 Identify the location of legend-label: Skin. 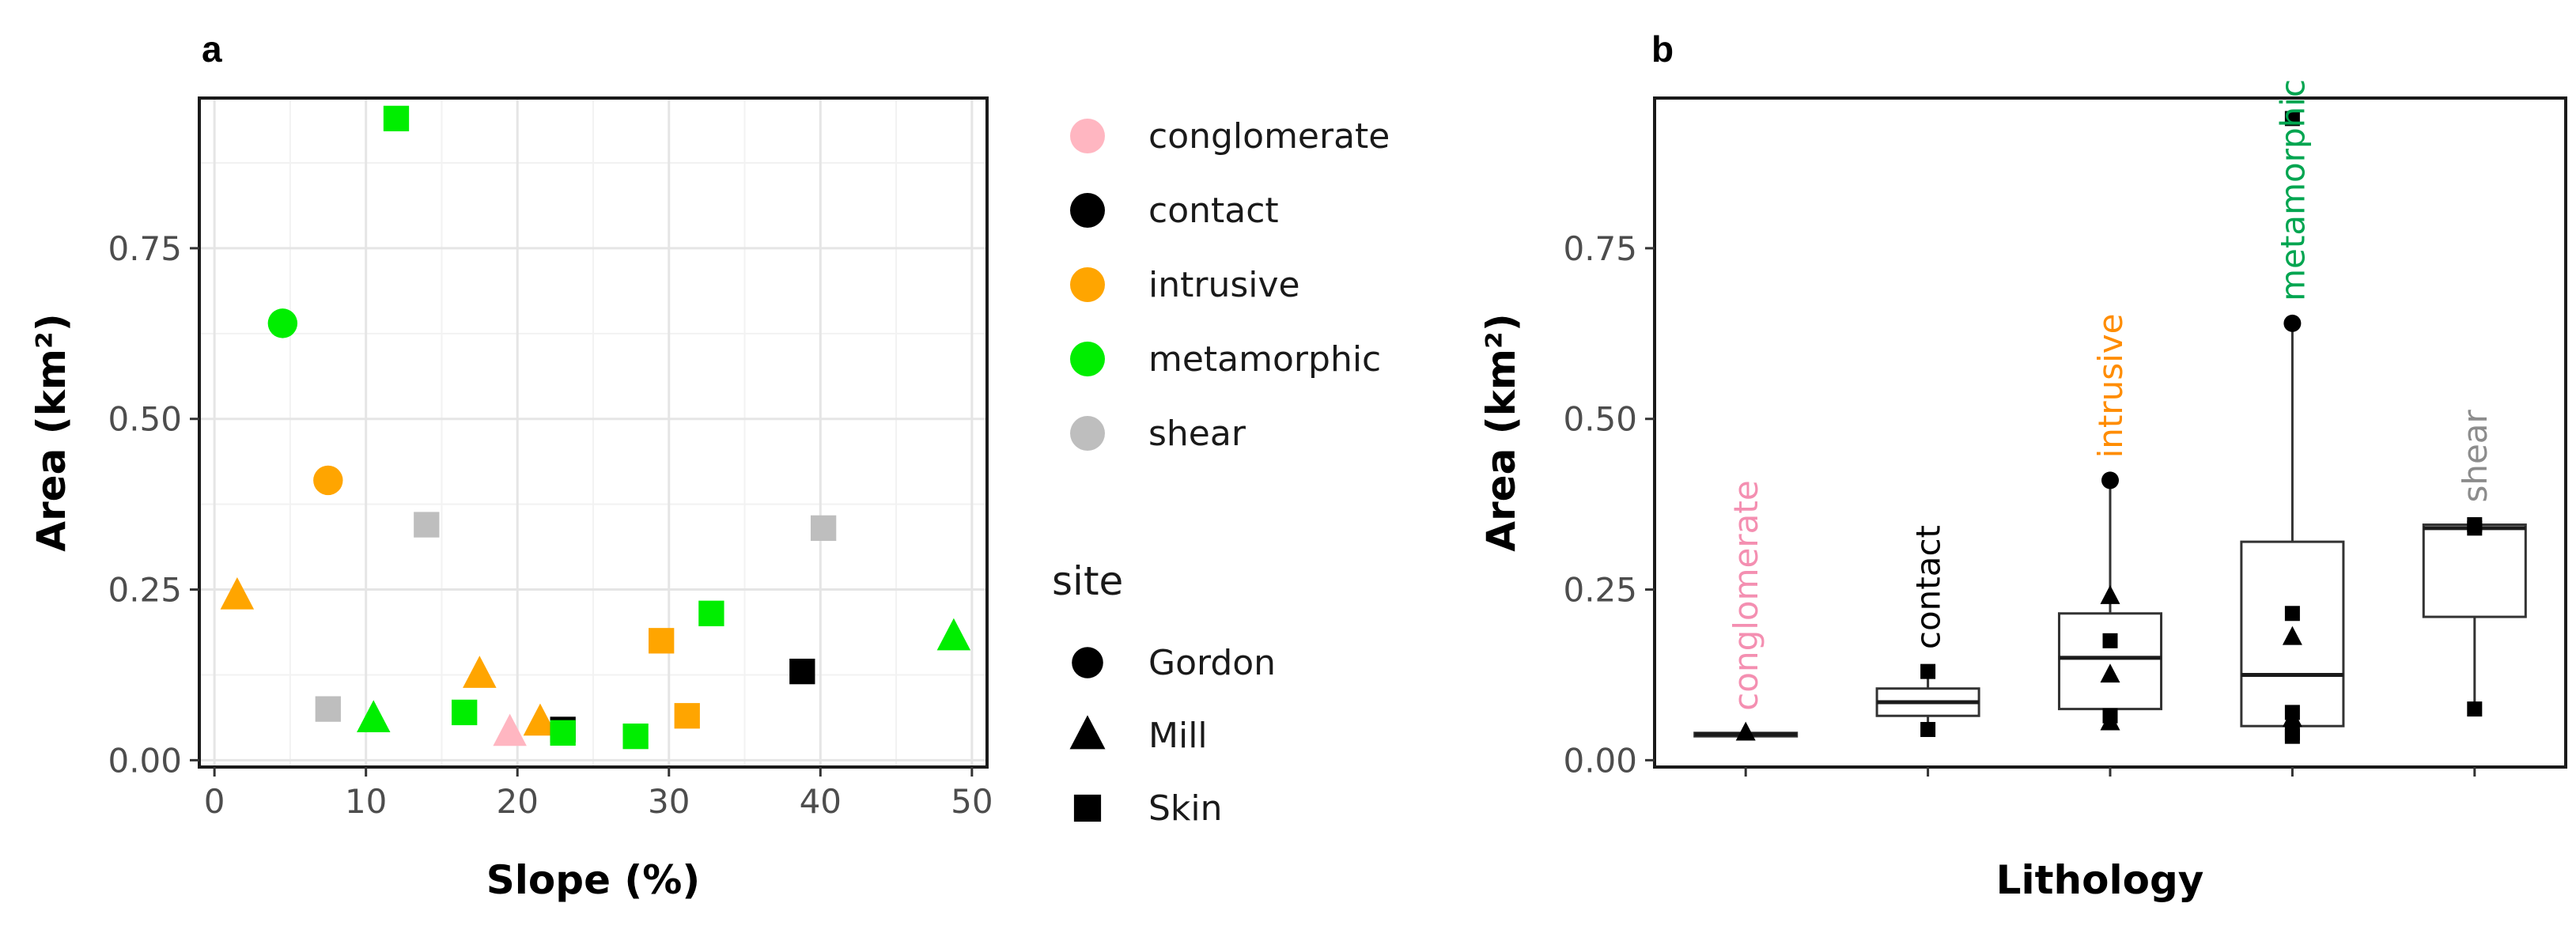
(1186, 808).